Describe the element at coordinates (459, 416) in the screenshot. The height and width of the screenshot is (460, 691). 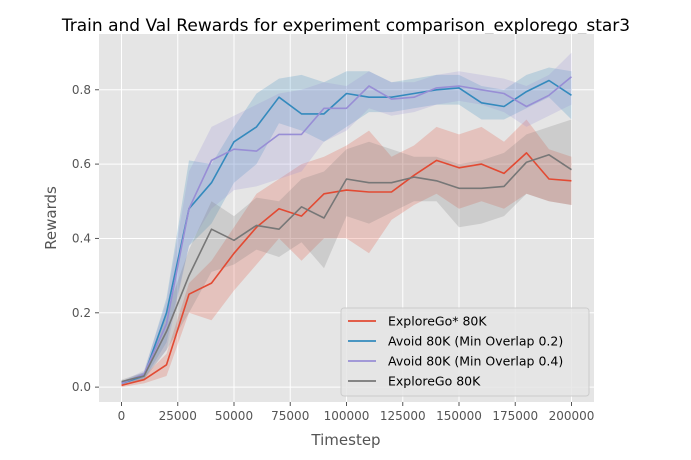
I see `x-tick-label: 150000` at that location.